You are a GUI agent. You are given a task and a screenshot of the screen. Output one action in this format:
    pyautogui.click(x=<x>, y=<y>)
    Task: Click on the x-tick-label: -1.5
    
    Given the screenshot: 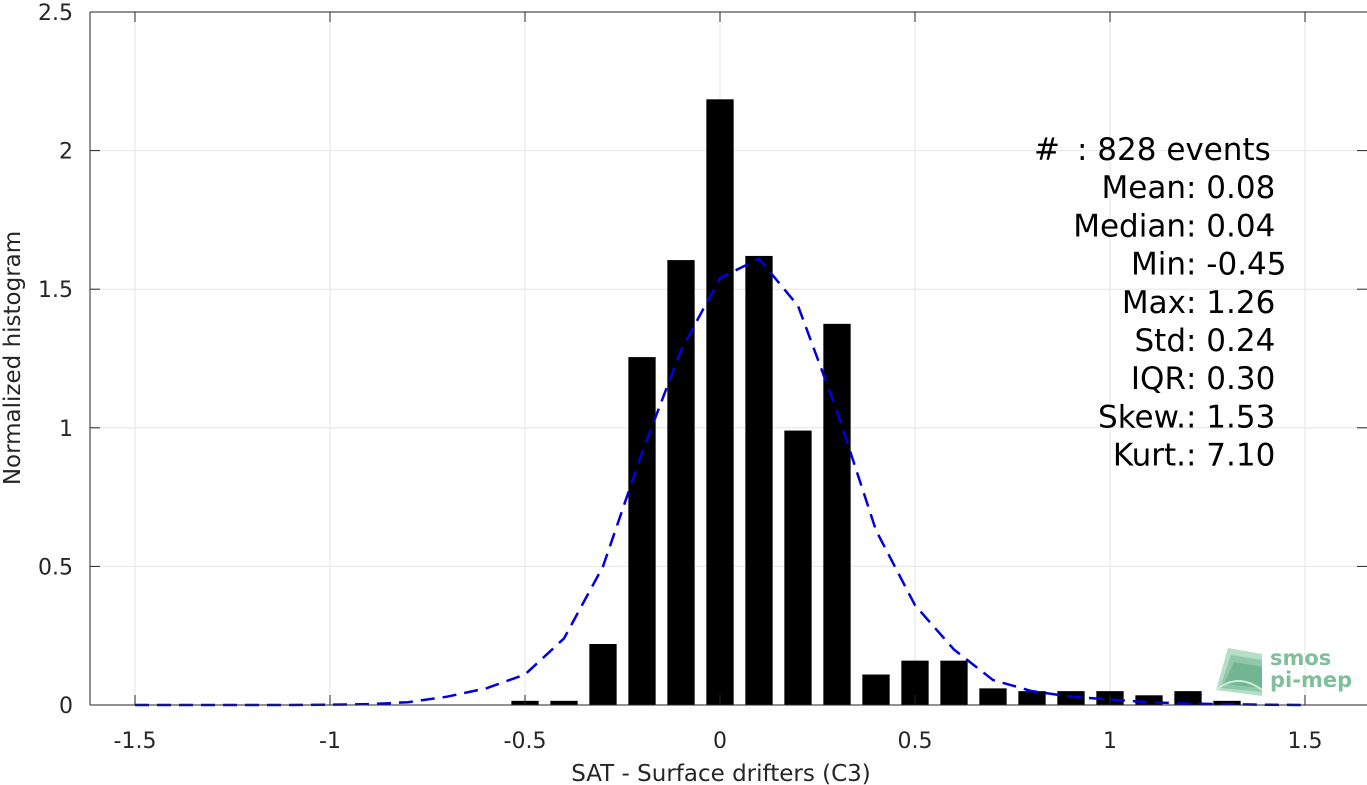 What is the action you would take?
    pyautogui.click(x=135, y=741)
    